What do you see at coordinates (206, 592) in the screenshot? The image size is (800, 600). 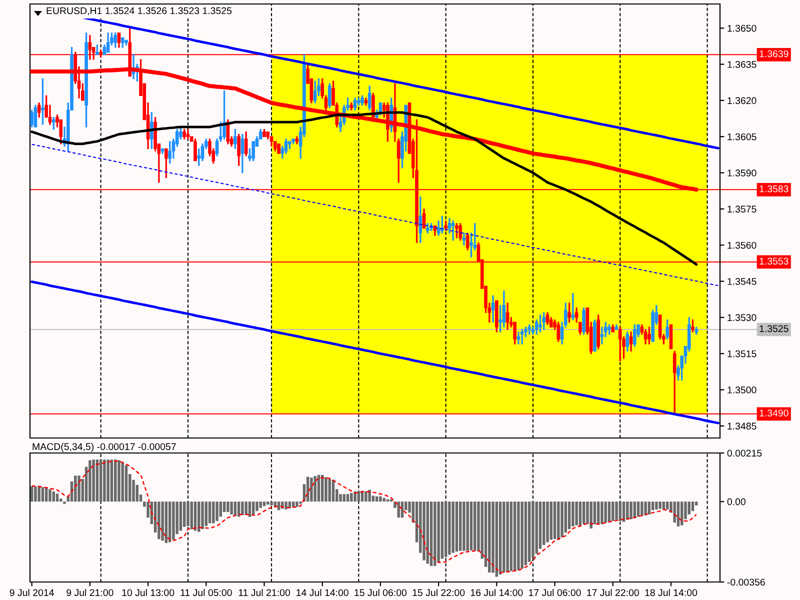 I see `x-tick-label: 11 Jul 05:00` at bounding box center [206, 592].